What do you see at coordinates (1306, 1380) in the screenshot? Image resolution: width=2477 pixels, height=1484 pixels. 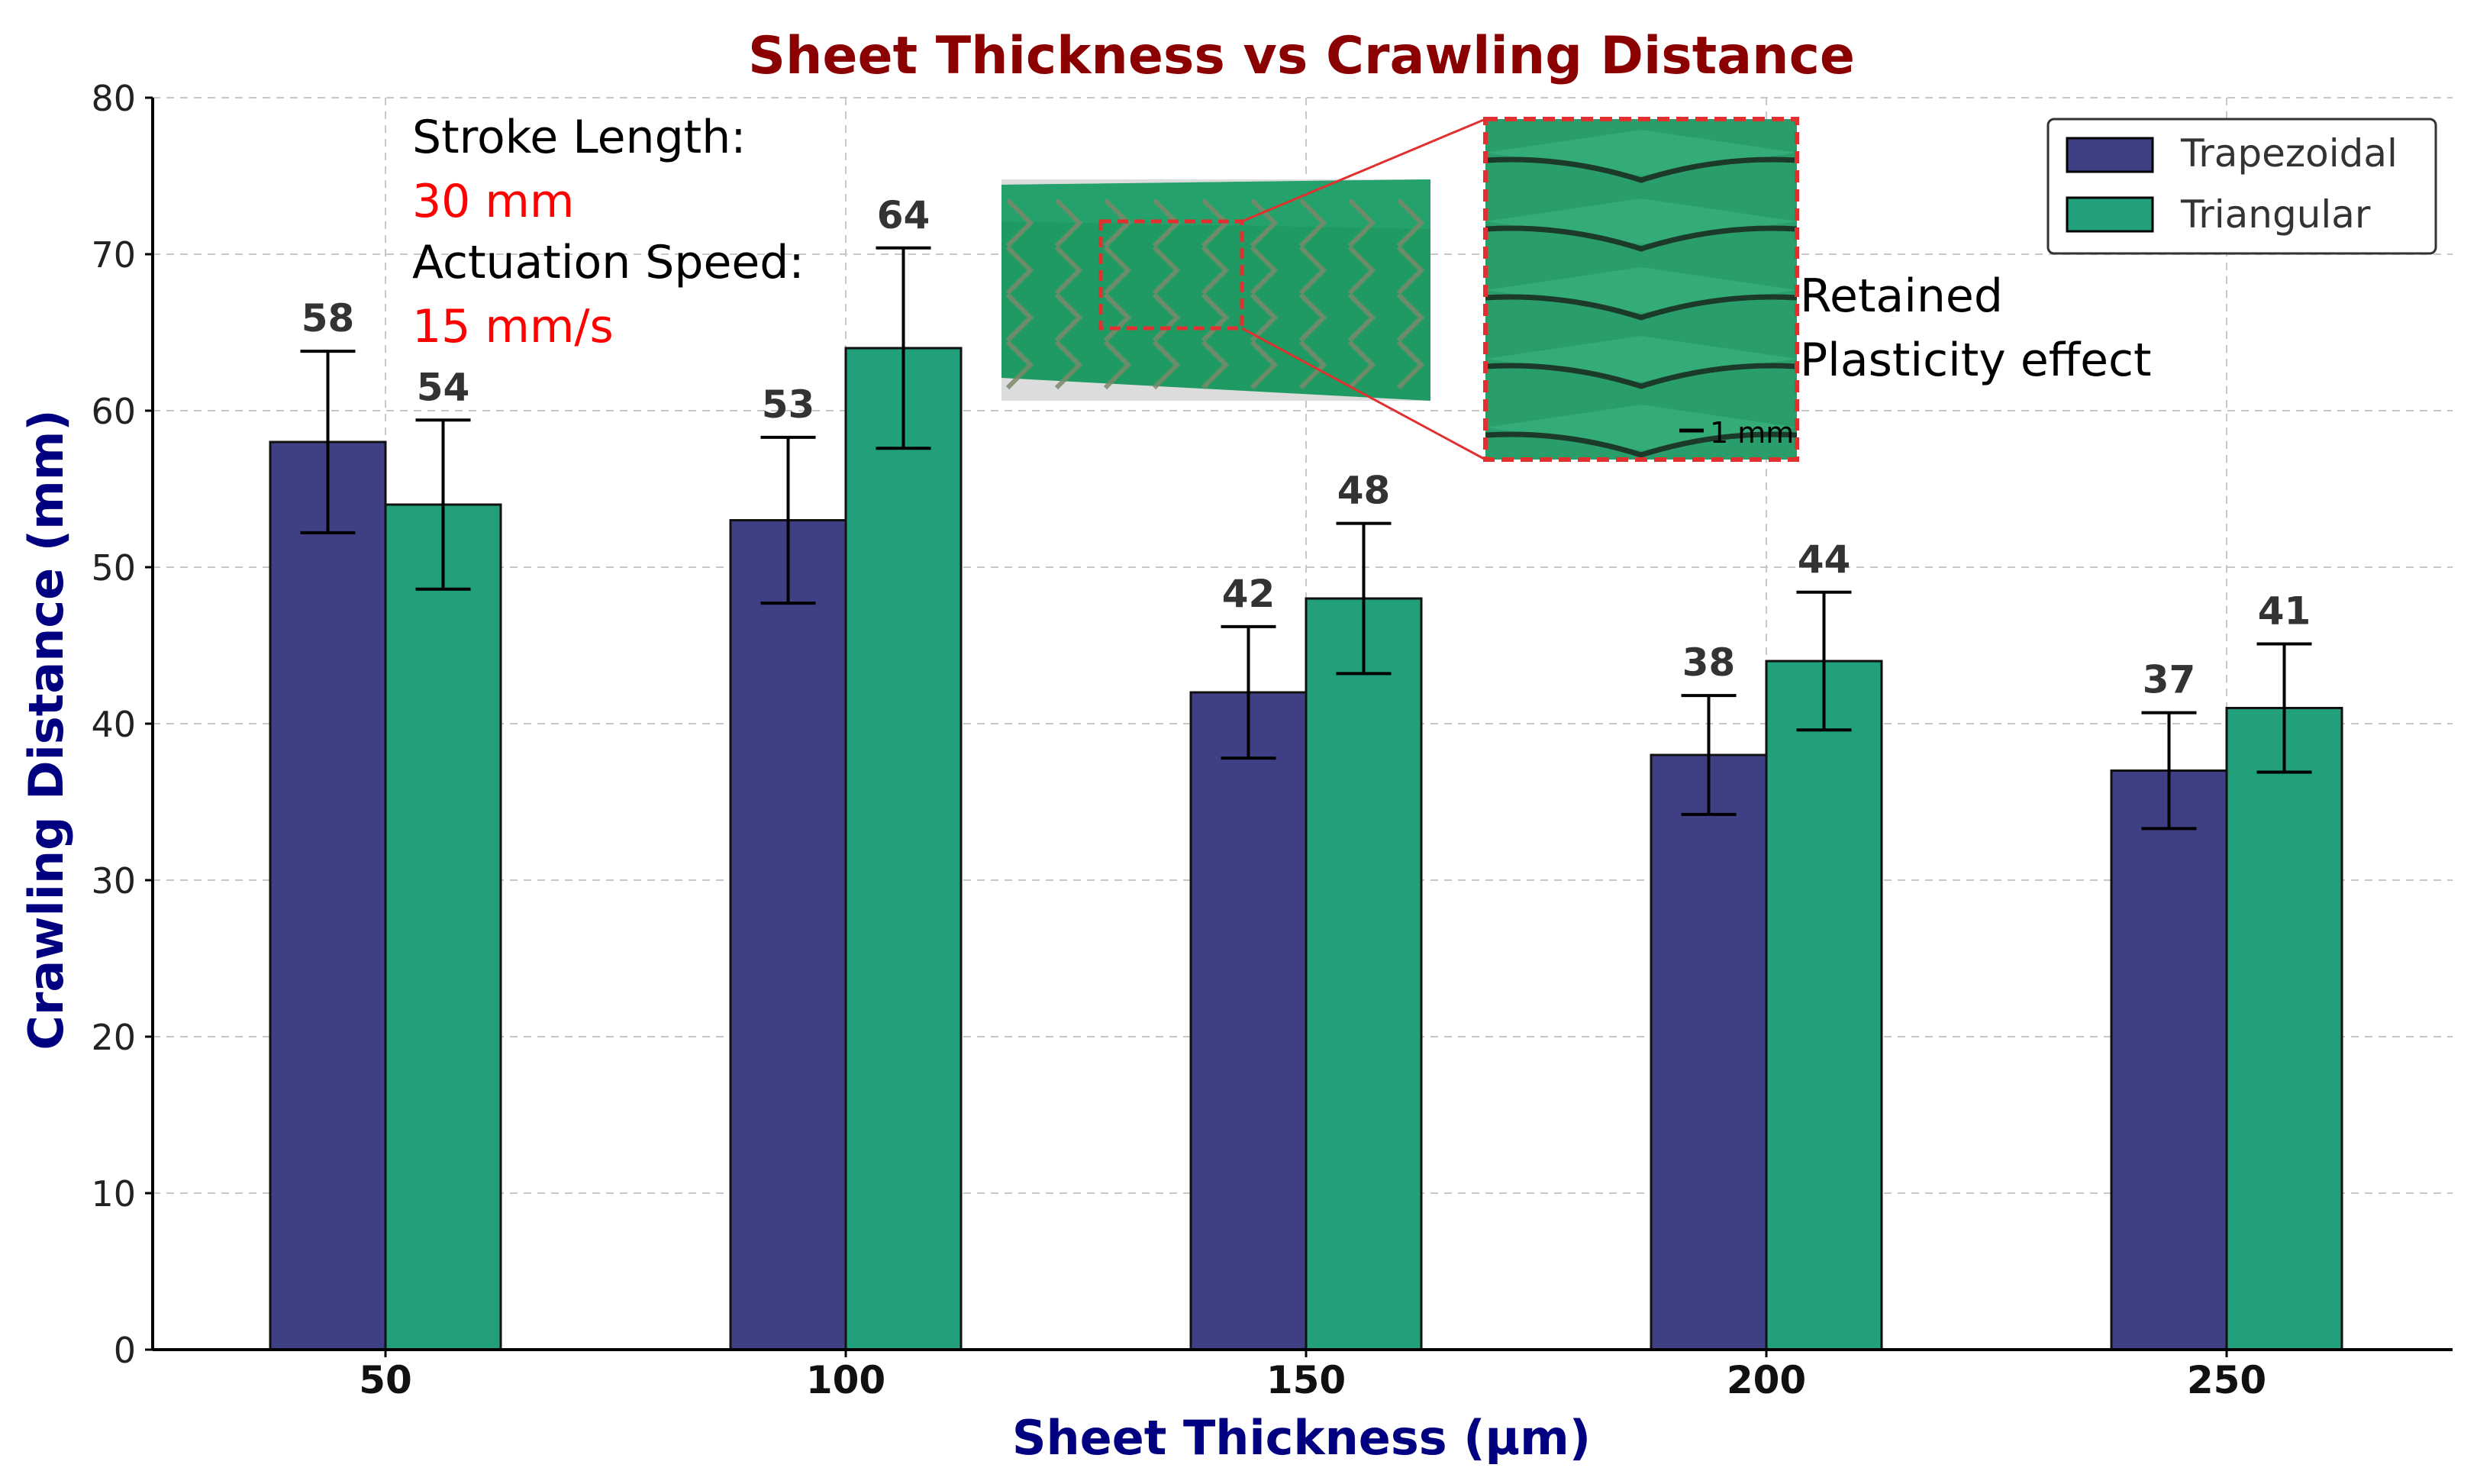 I see `x-tick-label: 150` at bounding box center [1306, 1380].